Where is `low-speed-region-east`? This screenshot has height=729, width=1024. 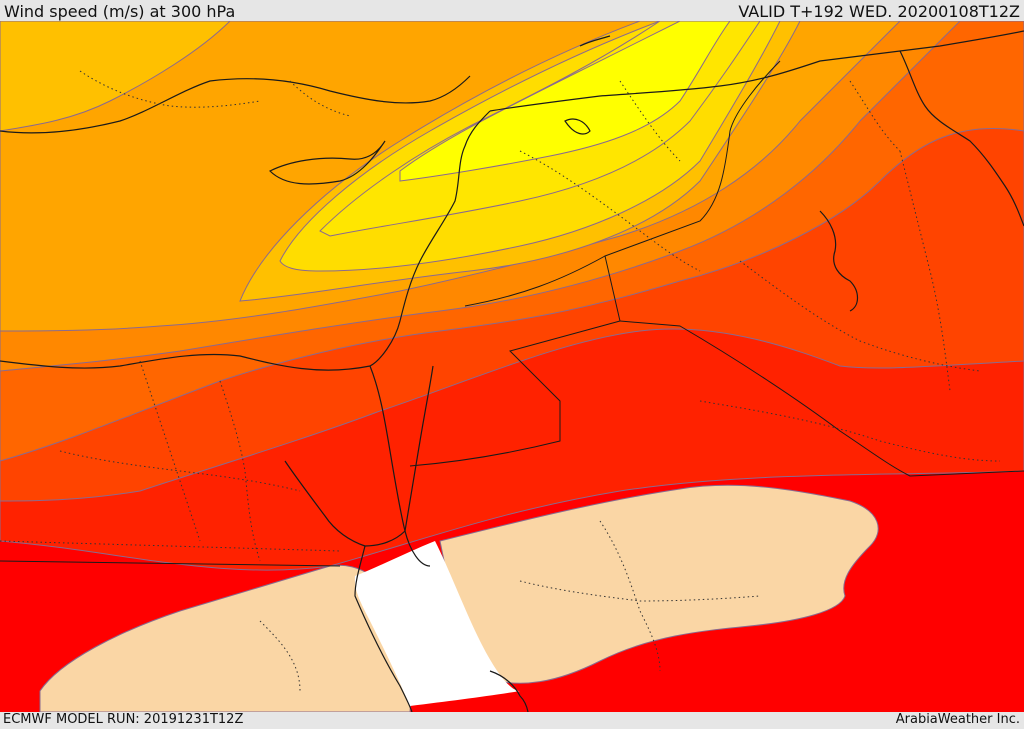 low-speed-region-east is located at coordinates (659, 584).